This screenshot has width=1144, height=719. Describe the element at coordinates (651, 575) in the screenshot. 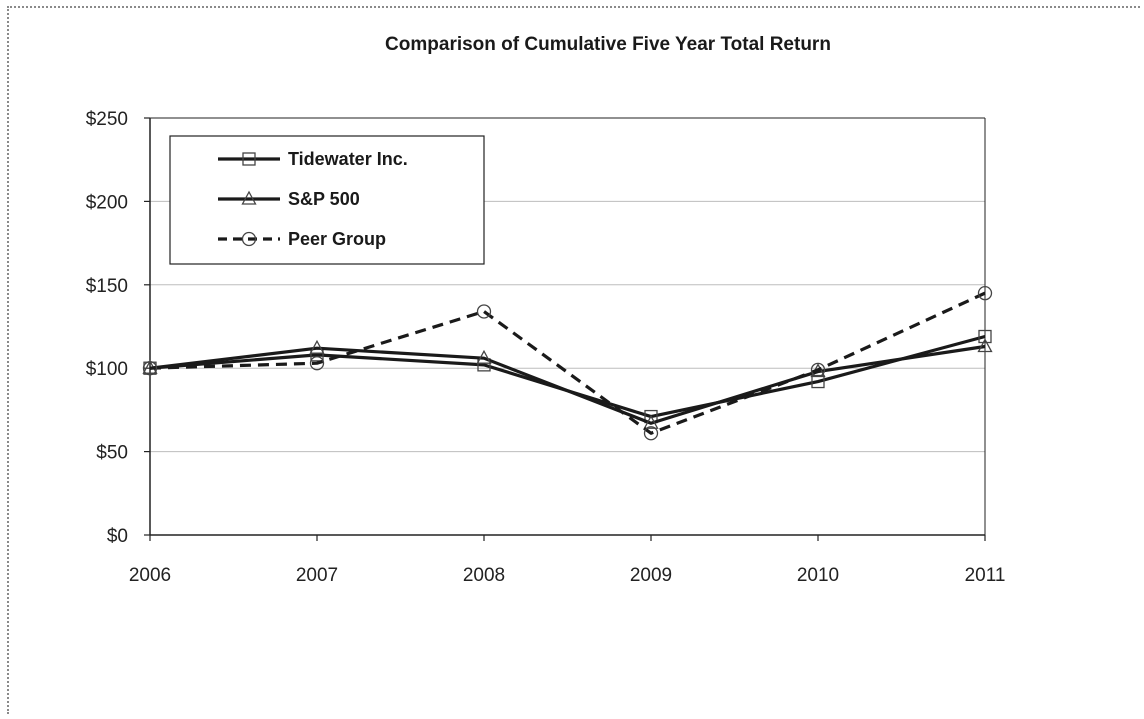

I see `x-tick-label: 2009` at that location.